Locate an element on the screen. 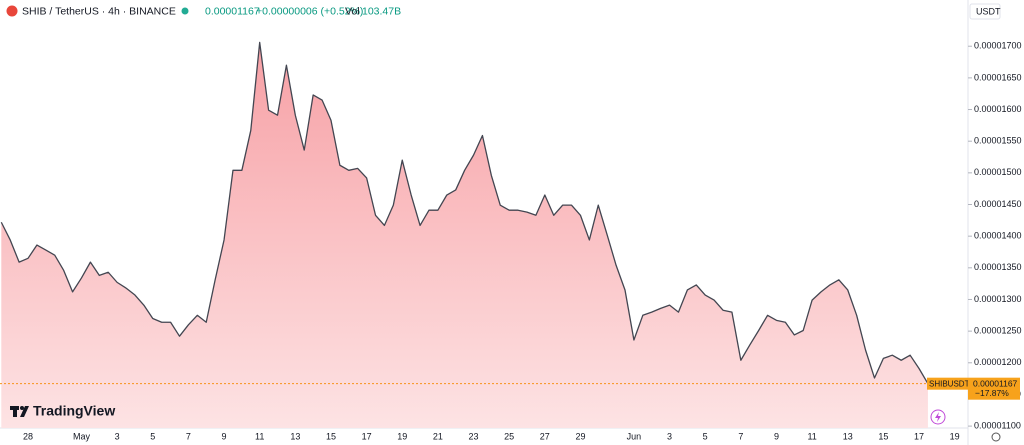 This screenshot has height=445, width=1024. currency-label: USDT is located at coordinates (988, 11).